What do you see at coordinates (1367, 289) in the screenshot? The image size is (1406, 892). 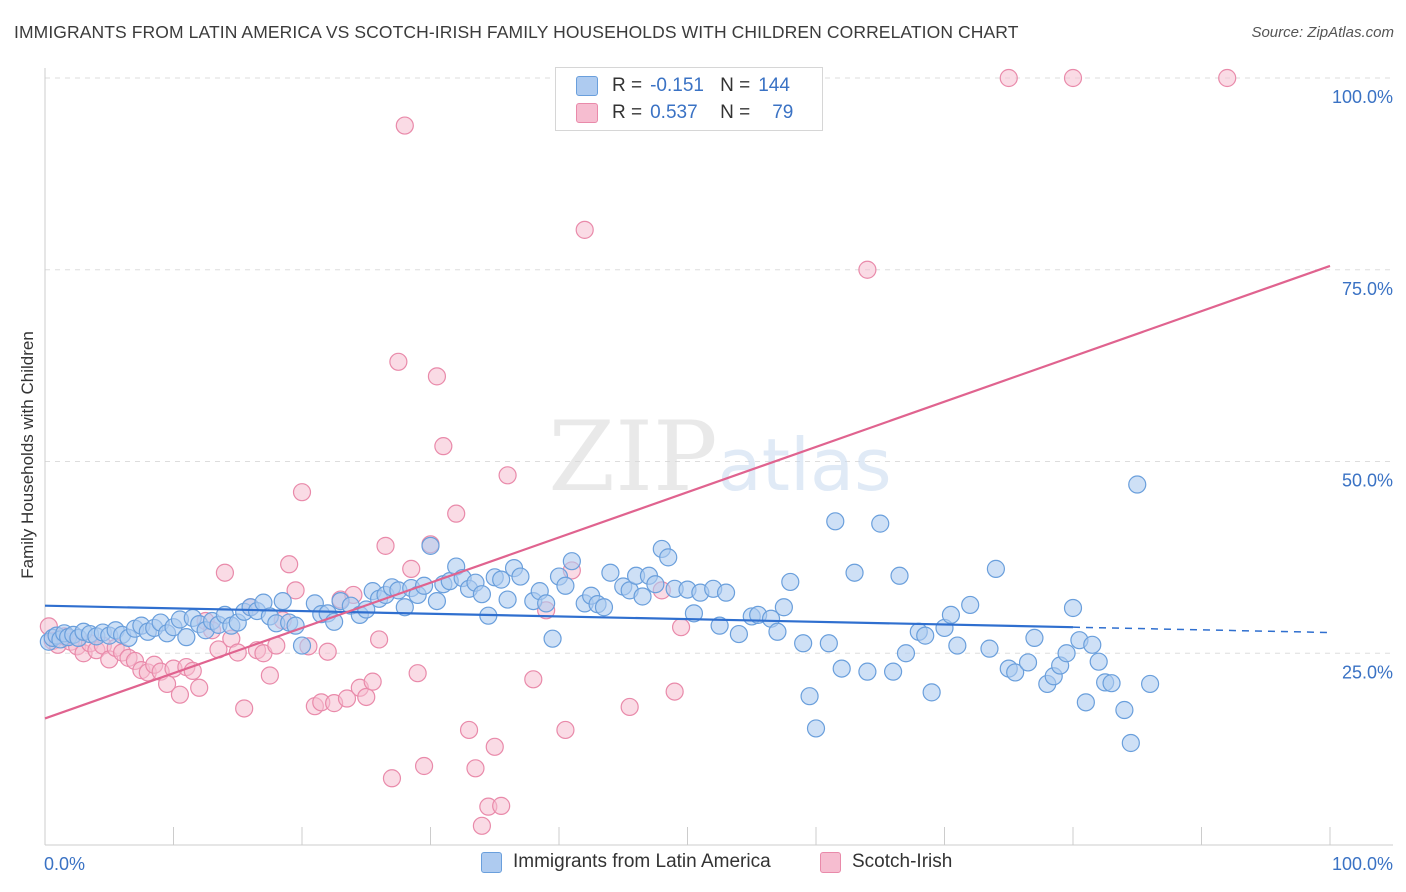 I see `y-tick-label: 75.0%` at bounding box center [1367, 289].